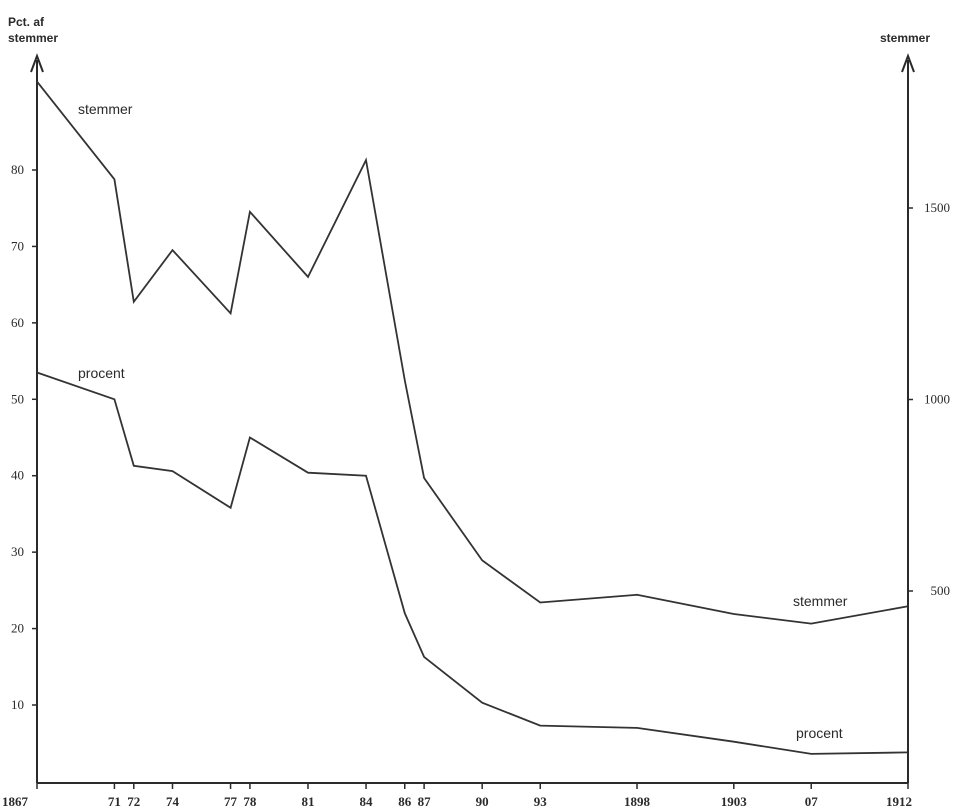 The image size is (956, 812). What do you see at coordinates (101, 373) in the screenshot?
I see `series-label-procent-top: procent` at bounding box center [101, 373].